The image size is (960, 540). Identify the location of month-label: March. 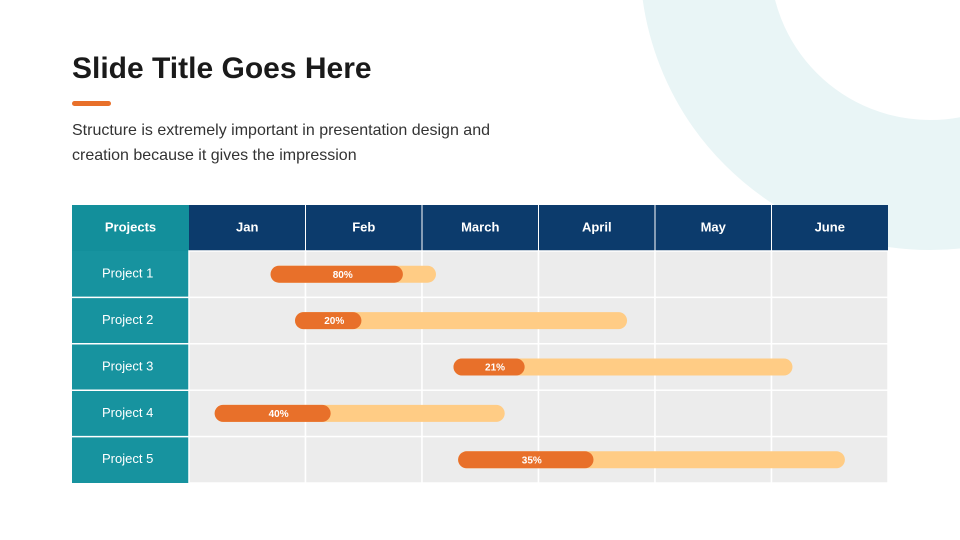
(480, 226).